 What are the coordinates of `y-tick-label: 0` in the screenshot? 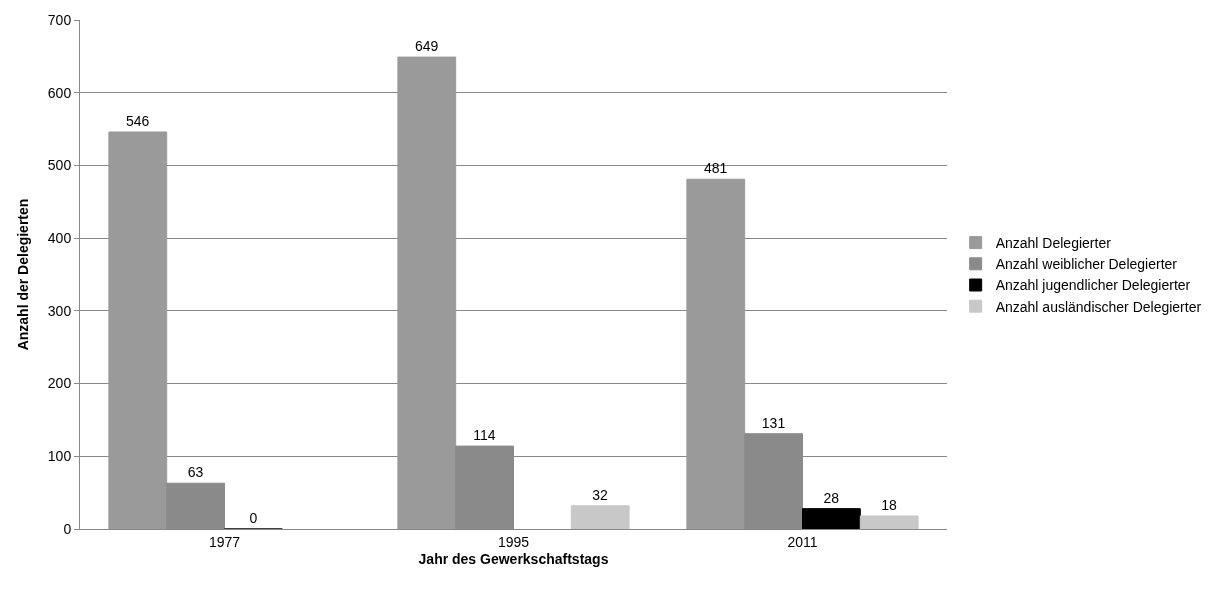 It's located at (67, 528).